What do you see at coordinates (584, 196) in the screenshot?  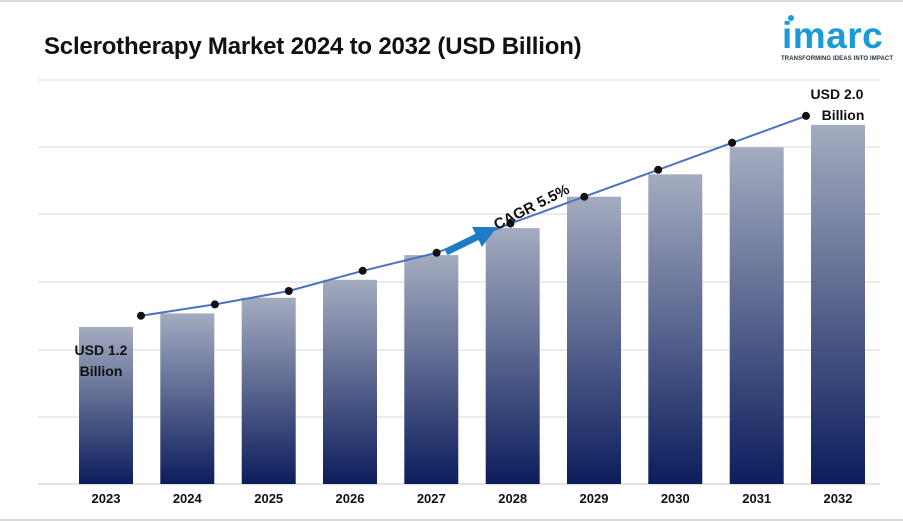 I see `trend-point-2029` at bounding box center [584, 196].